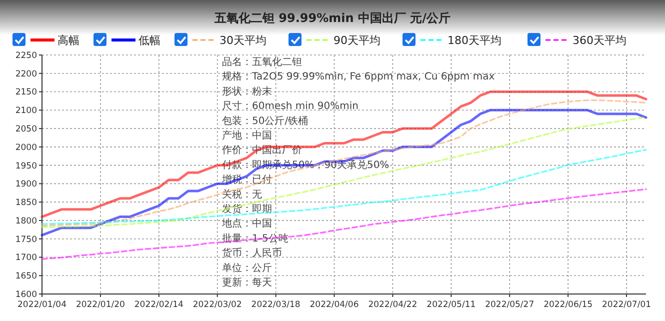 This screenshot has height=321, width=665. Describe the element at coordinates (100, 305) in the screenshot. I see `x-tick-label: 2022/01/20` at that location.